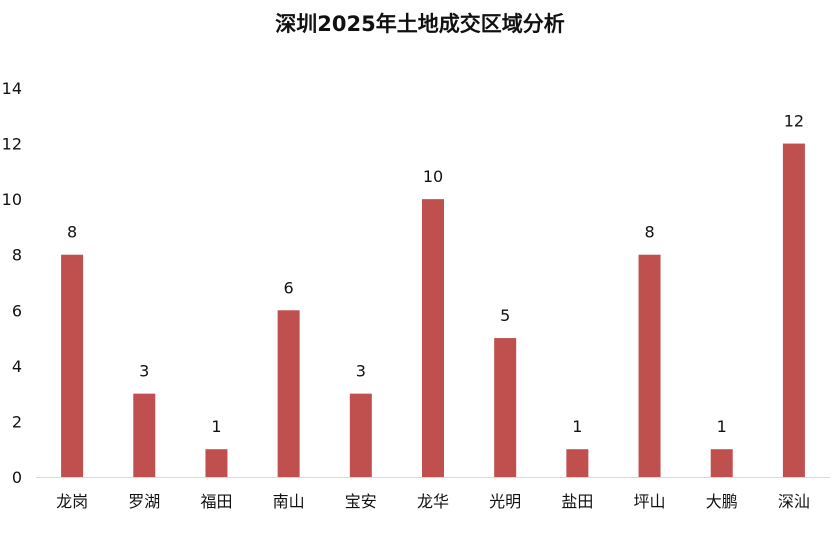 The width and height of the screenshot is (840, 534). What do you see at coordinates (794, 121) in the screenshot?
I see `data-label-11: 12` at bounding box center [794, 121].